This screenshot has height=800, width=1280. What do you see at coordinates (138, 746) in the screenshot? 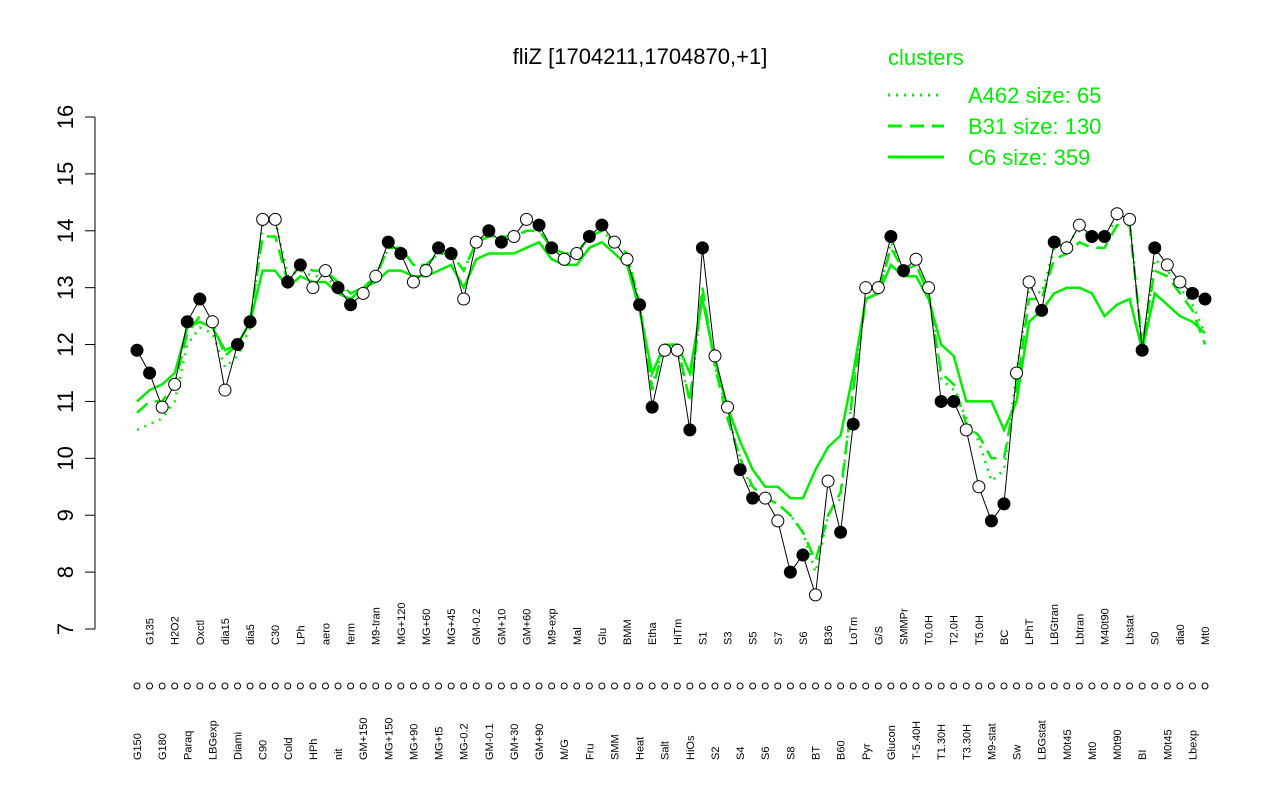
I see `x-tick-label: G150` at bounding box center [138, 746].